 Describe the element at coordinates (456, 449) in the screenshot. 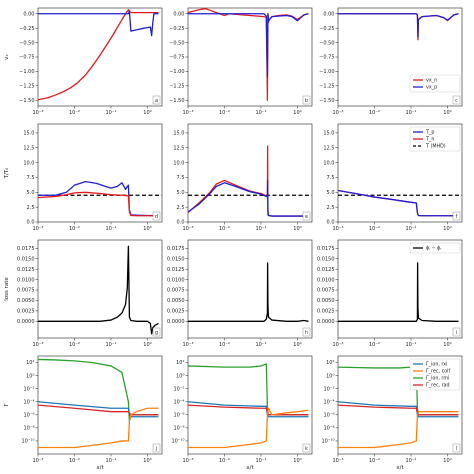

I see `panel-label: l` at that location.